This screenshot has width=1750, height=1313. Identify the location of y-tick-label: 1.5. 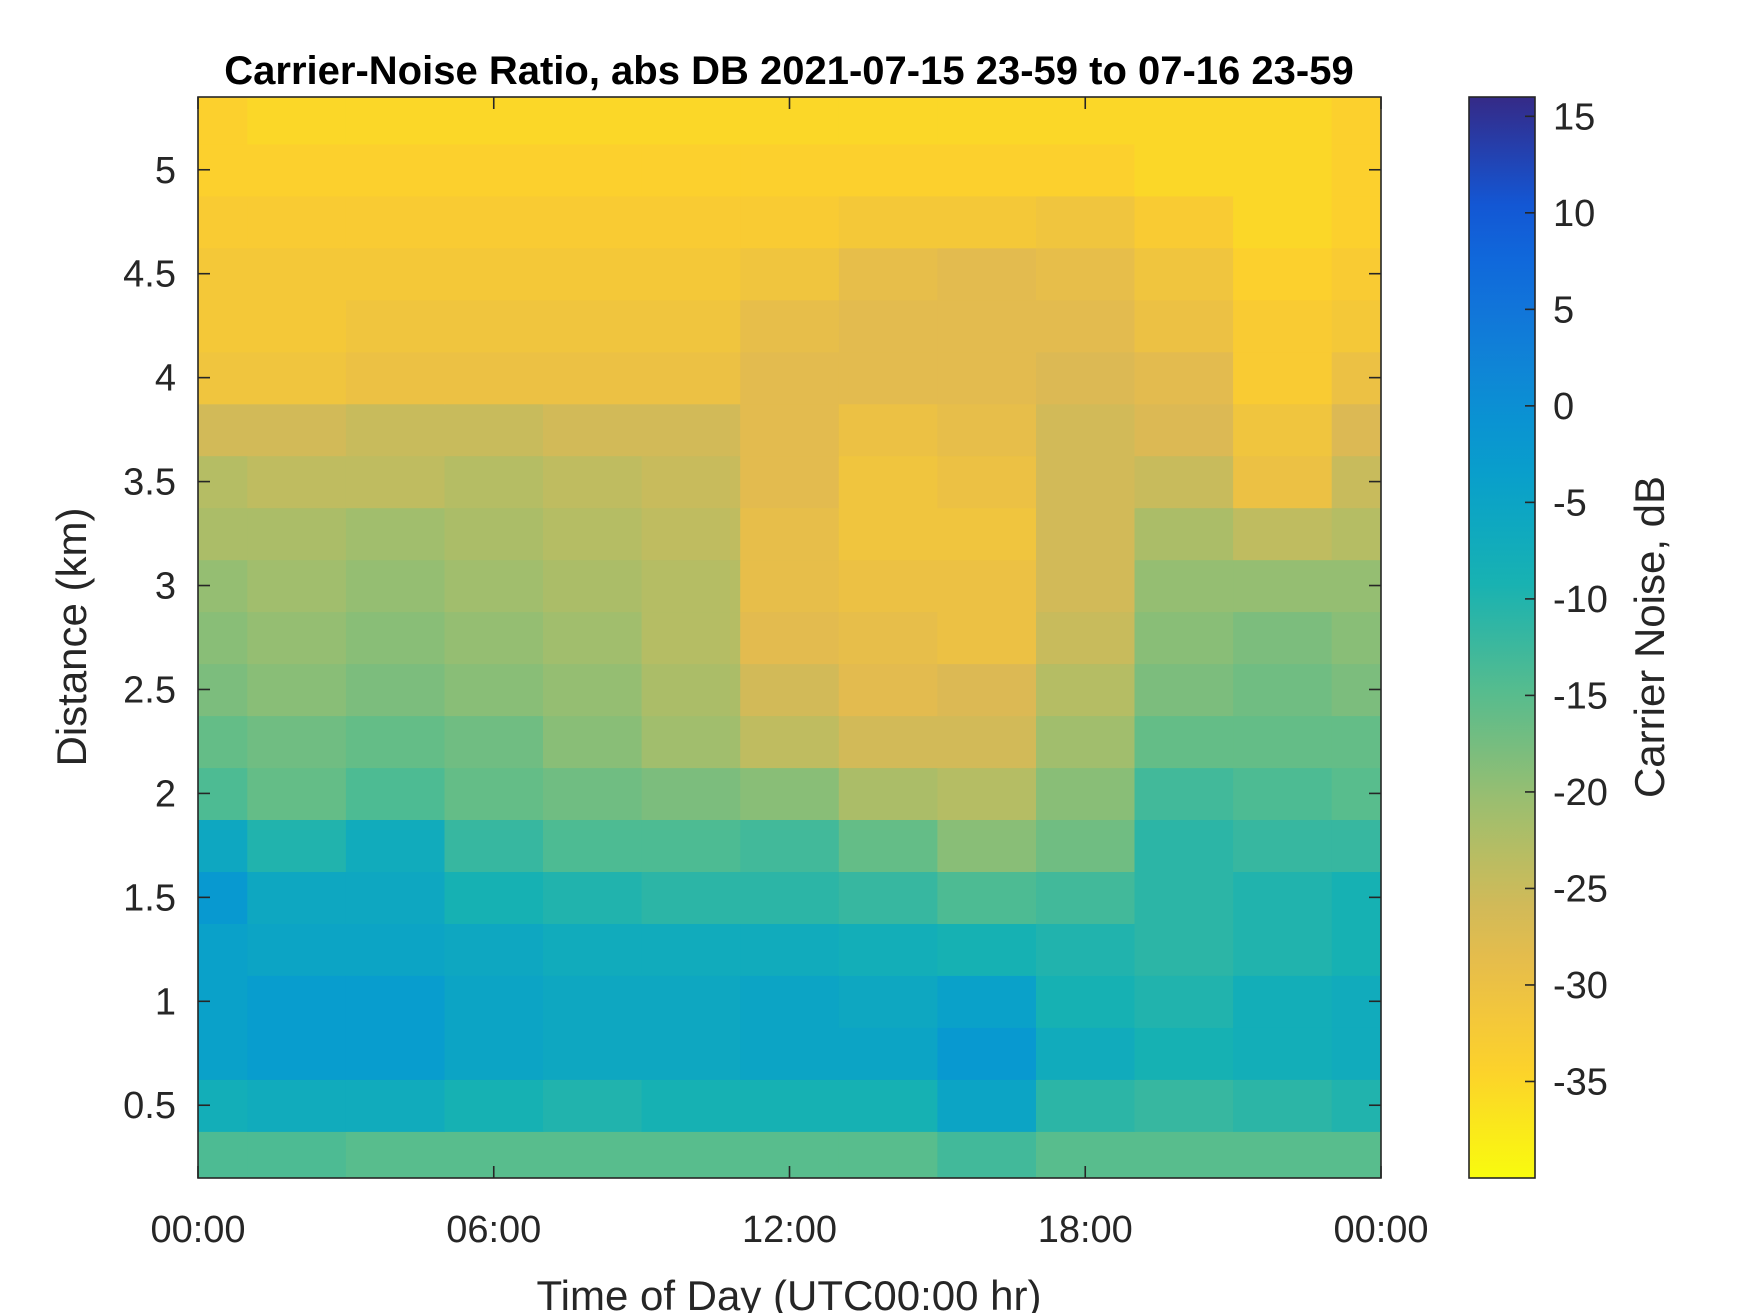
(149, 898).